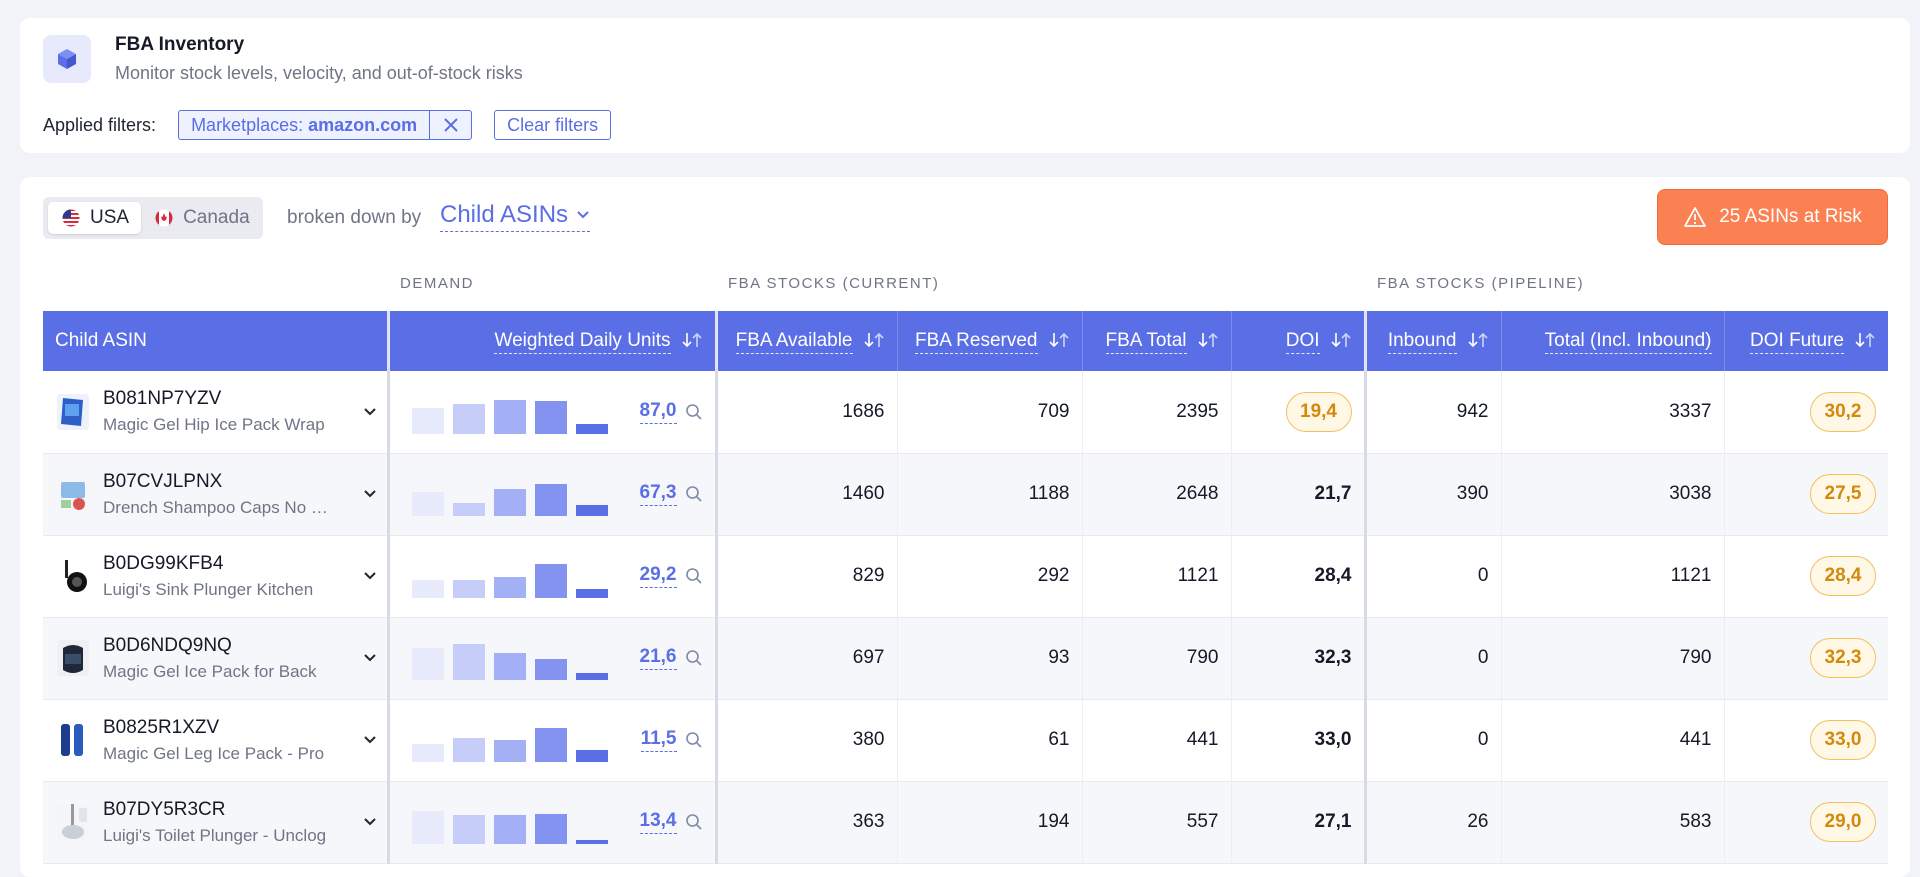 This screenshot has width=1920, height=877. I want to click on doi-value: 32,3, so click(1333, 657).